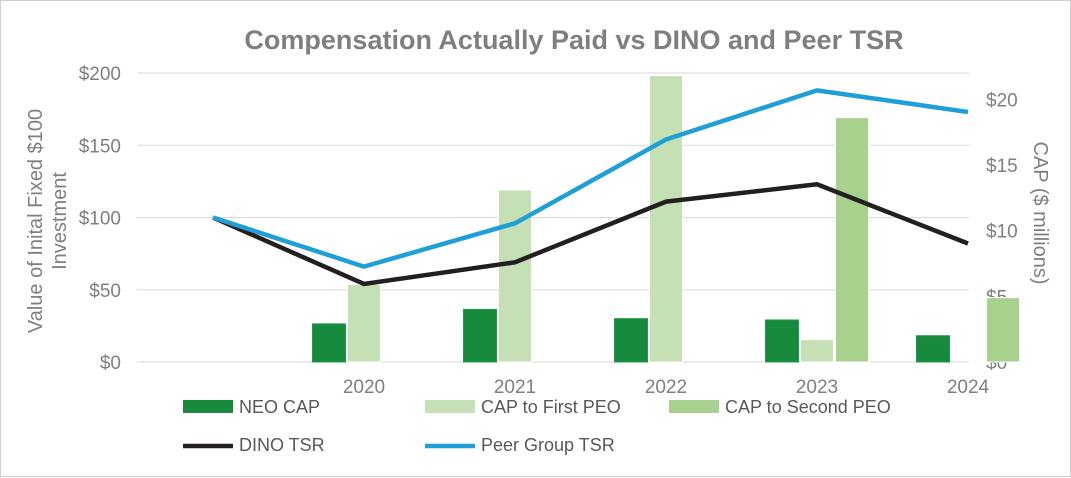  Describe the element at coordinates (450, 406) in the screenshot. I see `legend-swatch-cap-to-first-peo` at that location.